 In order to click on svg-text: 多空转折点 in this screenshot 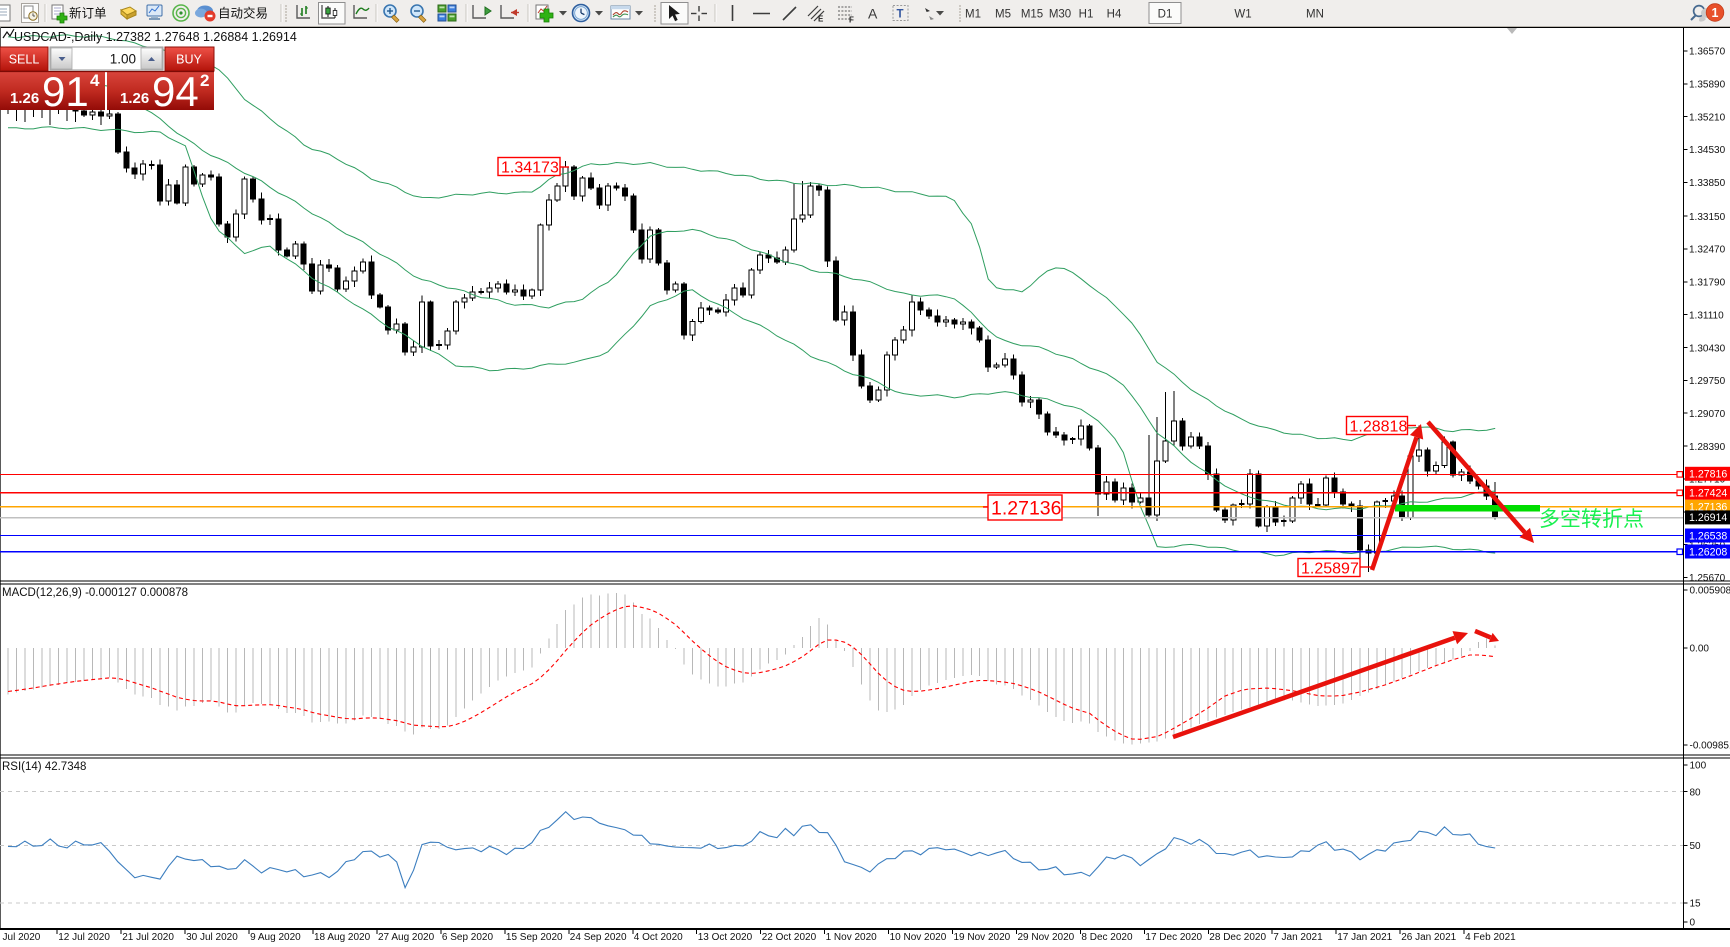, I will do `click(1591, 519)`.